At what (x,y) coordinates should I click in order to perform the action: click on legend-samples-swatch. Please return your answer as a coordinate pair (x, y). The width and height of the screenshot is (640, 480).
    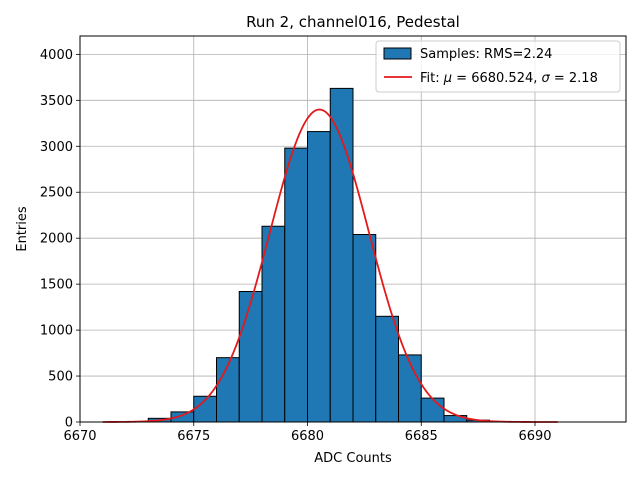
    Looking at the image, I should click on (397, 53).